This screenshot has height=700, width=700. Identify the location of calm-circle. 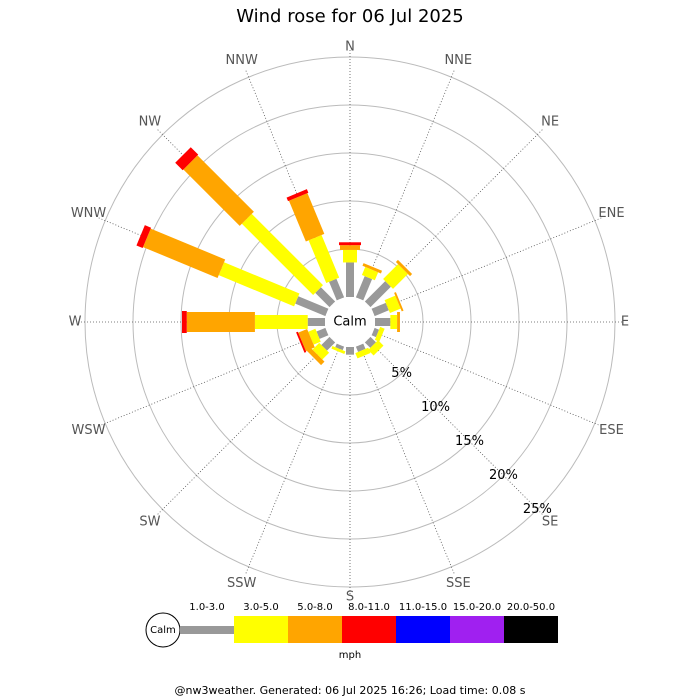
(350, 322).